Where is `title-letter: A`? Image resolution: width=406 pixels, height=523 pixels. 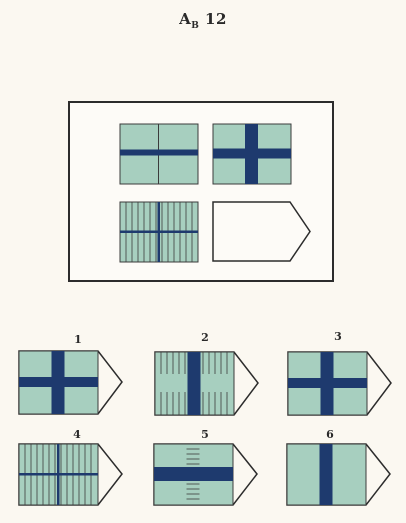
title-letter: A is located at coordinates (185, 19).